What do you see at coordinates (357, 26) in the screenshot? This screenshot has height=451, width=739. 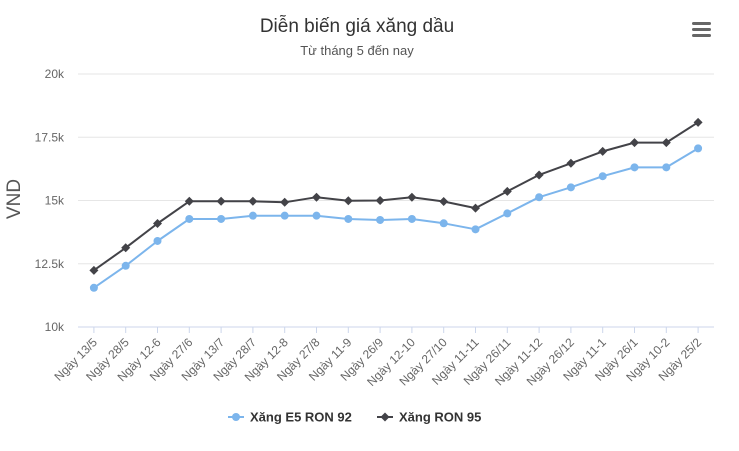 I see `chart-title: Diễn biến giá xăng dầu` at bounding box center [357, 26].